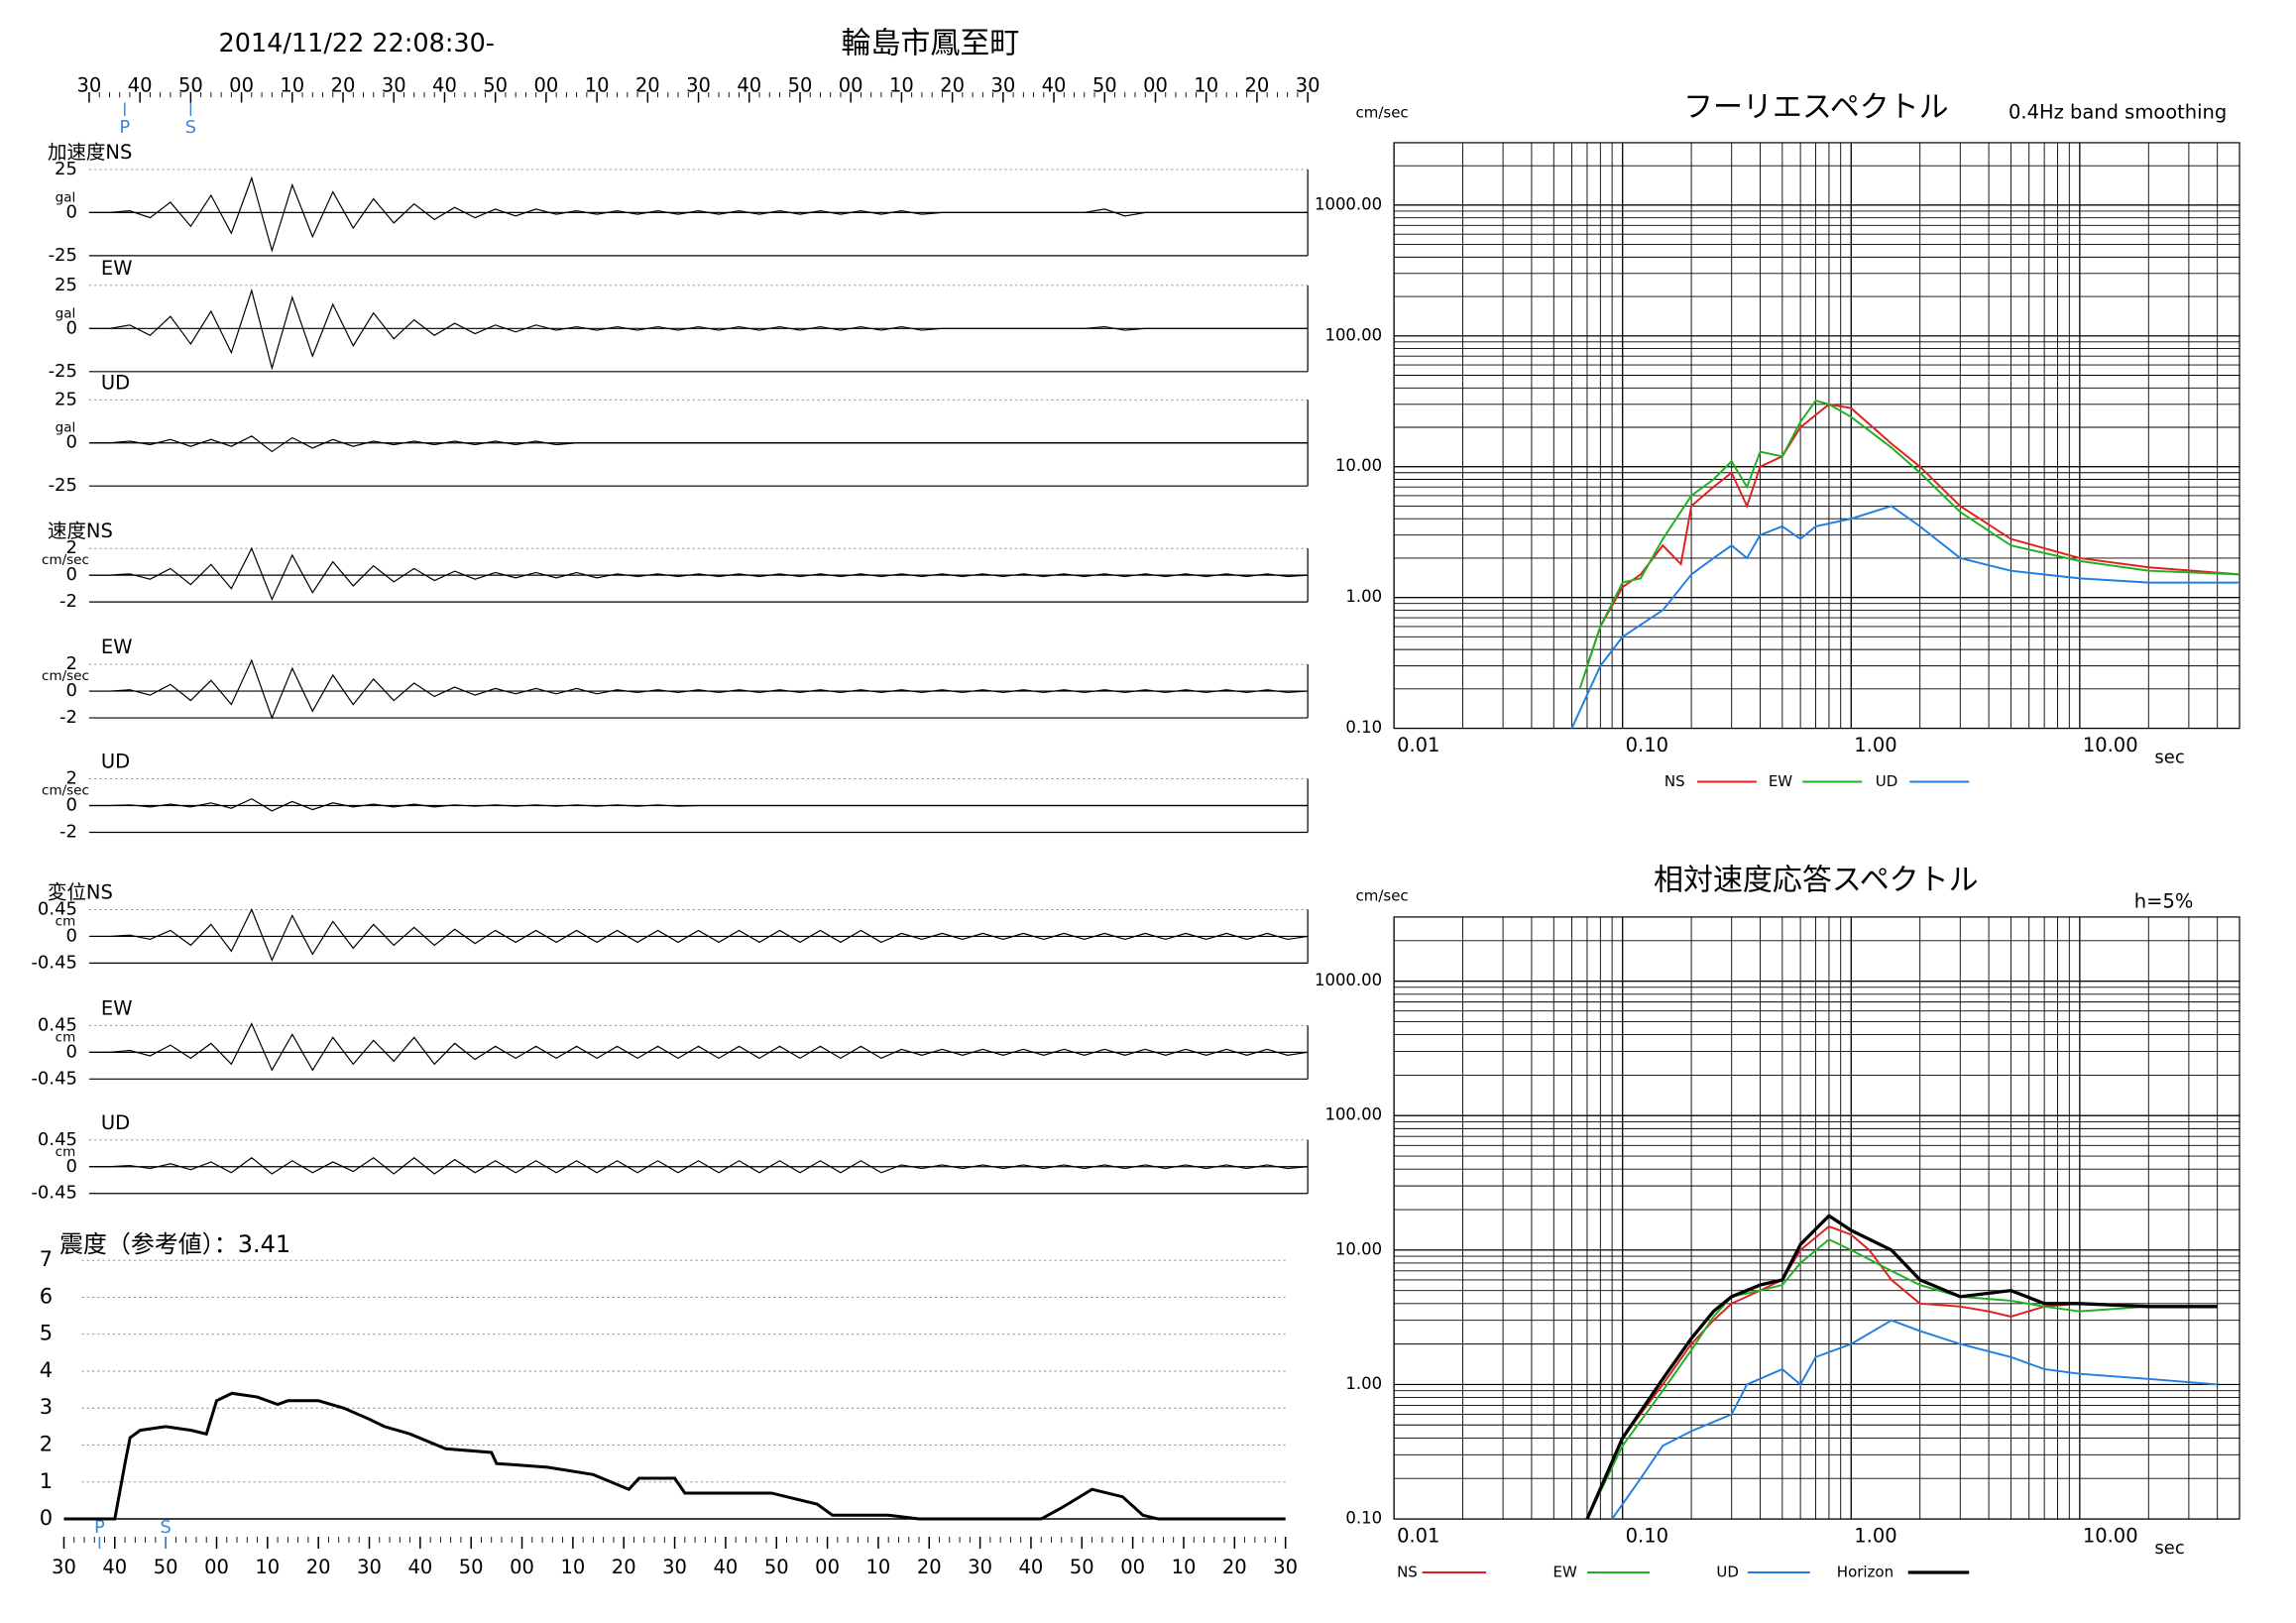 The width and height of the screenshot is (2296, 1623). What do you see at coordinates (80, 531) in the screenshot?
I see `panel-label: 速度NS` at bounding box center [80, 531].